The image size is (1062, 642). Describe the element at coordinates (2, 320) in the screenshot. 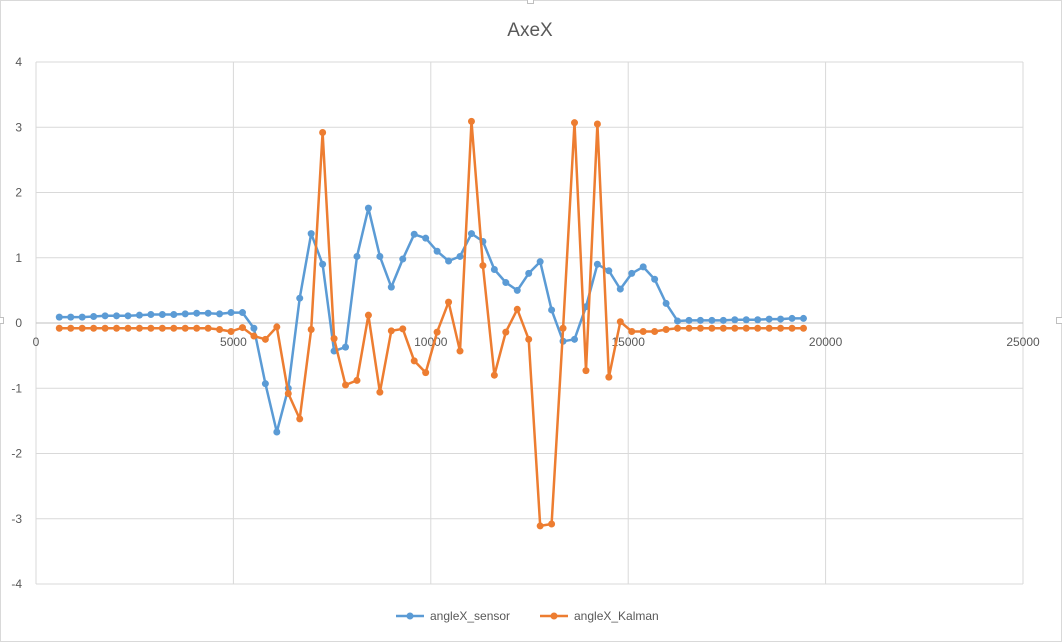

I see `resize-handle-left` at that location.